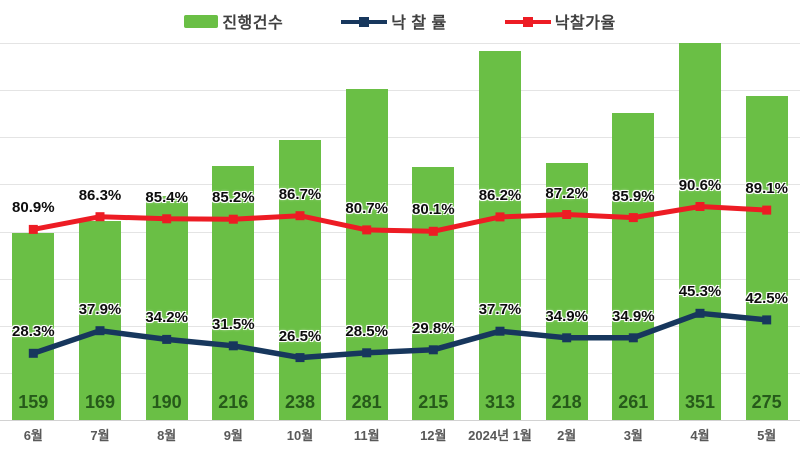  What do you see at coordinates (766, 298) in the screenshot?
I see `point-value-label: 42.5%` at bounding box center [766, 298].